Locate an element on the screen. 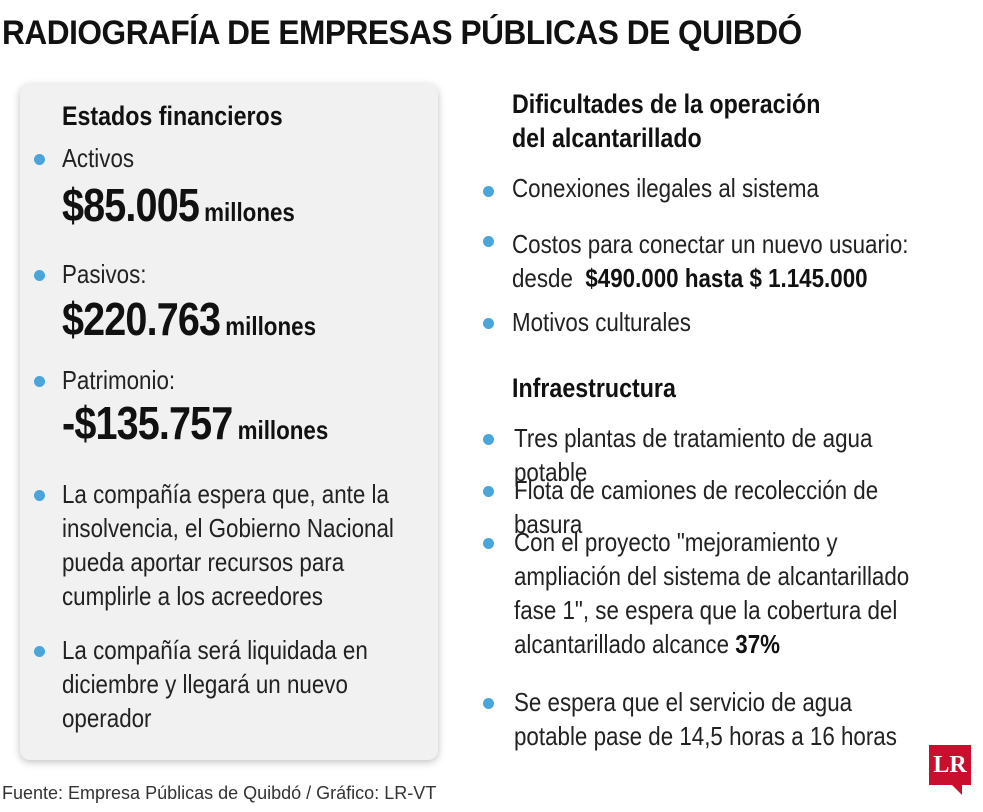  water-line: potable pase de 14,5 horas a 16 horas is located at coordinates (705, 736).